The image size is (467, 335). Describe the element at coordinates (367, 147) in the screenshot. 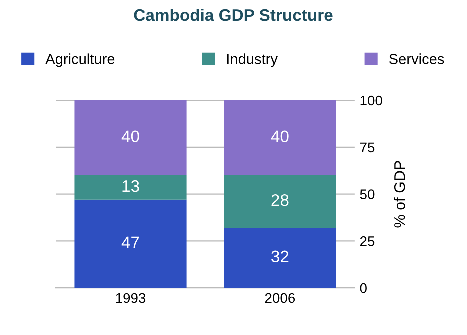

I see `y-tick-label: 75` at that location.